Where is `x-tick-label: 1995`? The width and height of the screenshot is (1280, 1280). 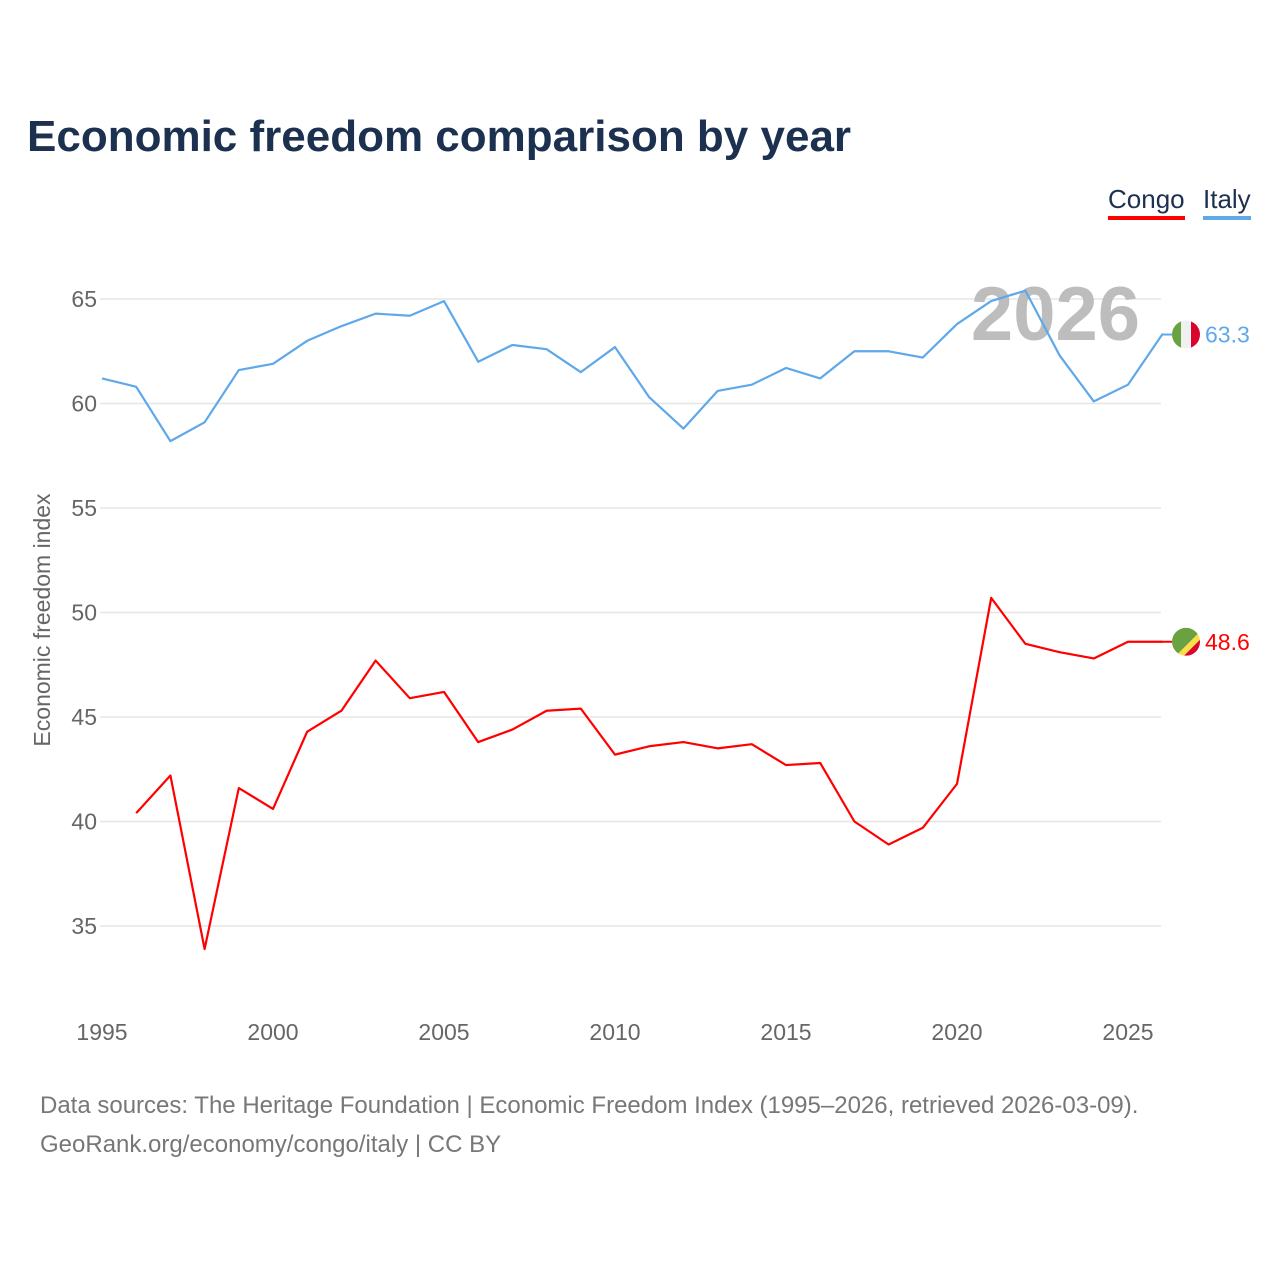
x-tick-label: 1995 is located at coordinates (101, 1032).